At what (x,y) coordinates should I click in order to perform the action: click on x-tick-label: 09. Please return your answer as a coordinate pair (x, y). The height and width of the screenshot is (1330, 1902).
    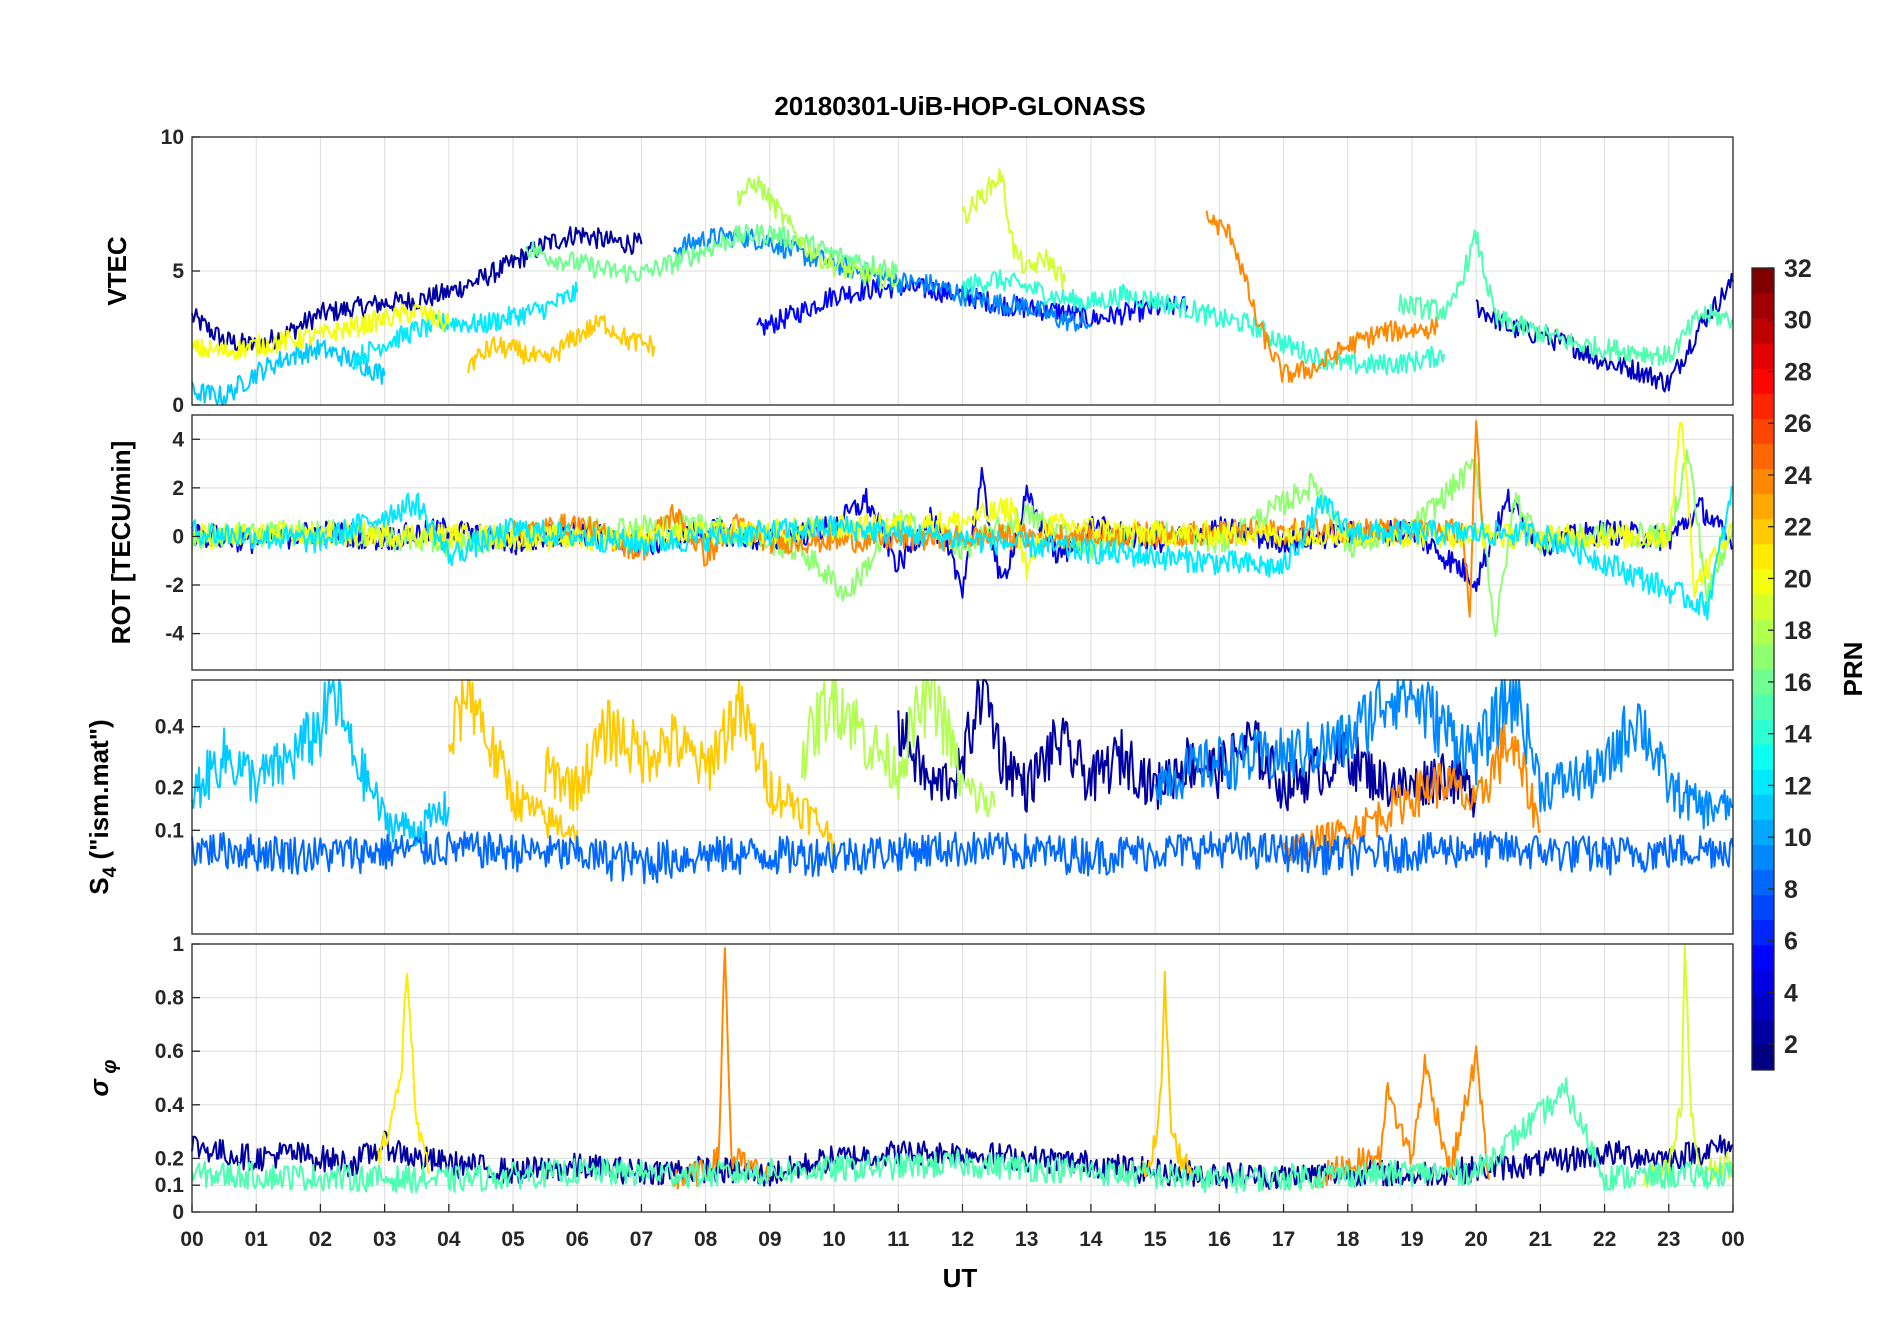
    Looking at the image, I should click on (769, 1239).